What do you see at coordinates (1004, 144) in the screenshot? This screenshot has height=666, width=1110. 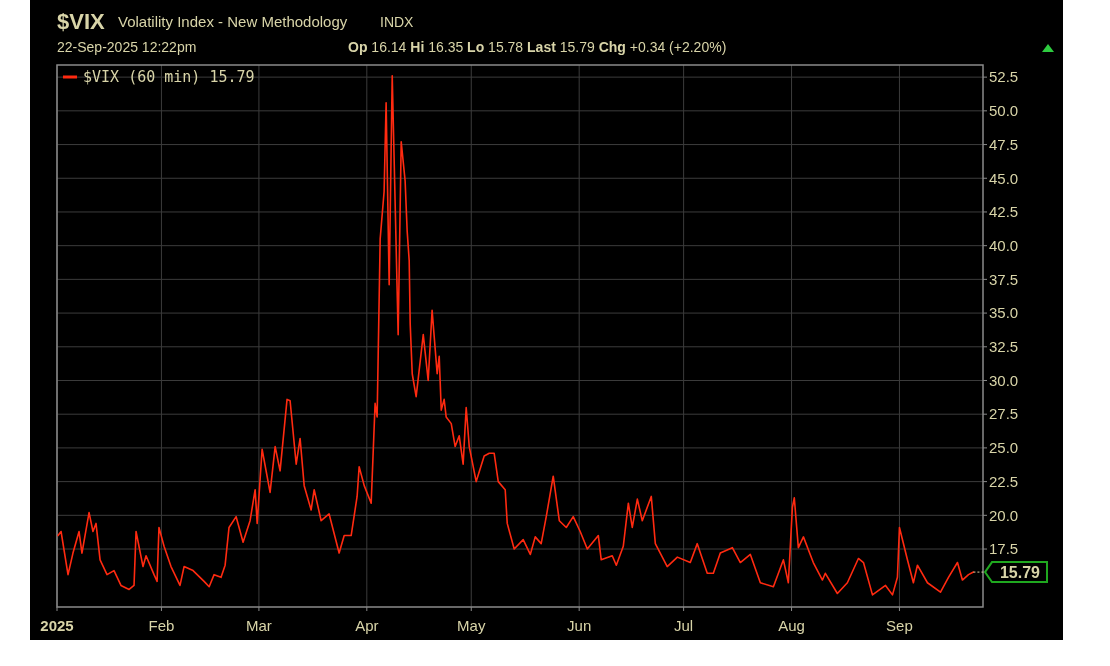 I see `y-tick-label: 47.5` at bounding box center [1004, 144].